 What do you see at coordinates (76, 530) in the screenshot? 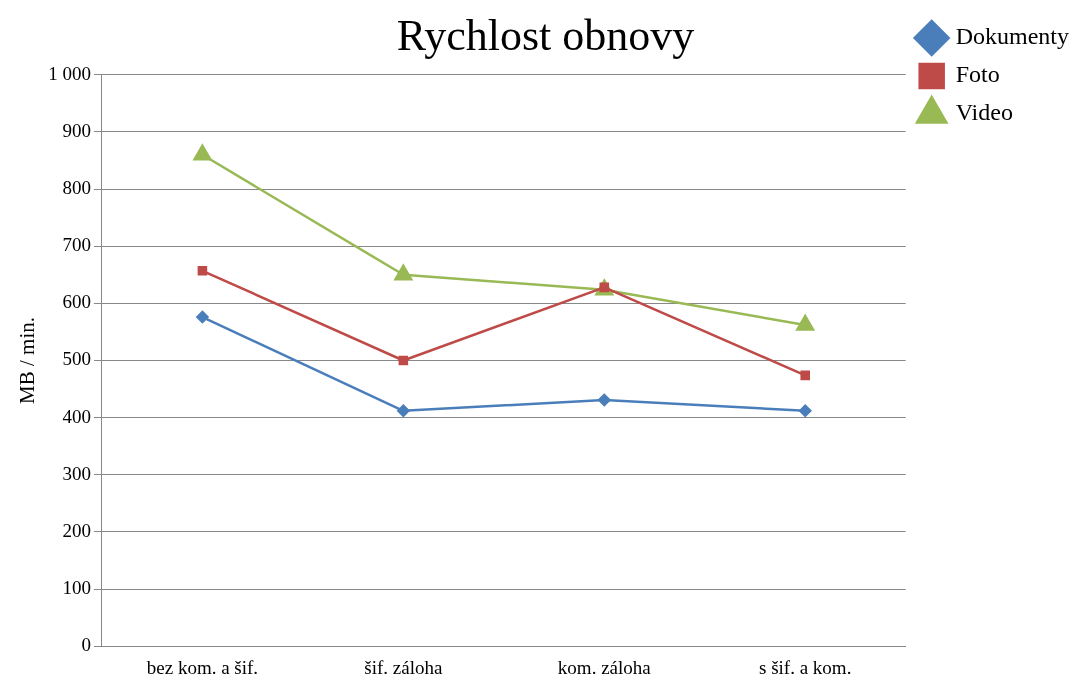
I see `y-tick-label: 200` at bounding box center [76, 530].